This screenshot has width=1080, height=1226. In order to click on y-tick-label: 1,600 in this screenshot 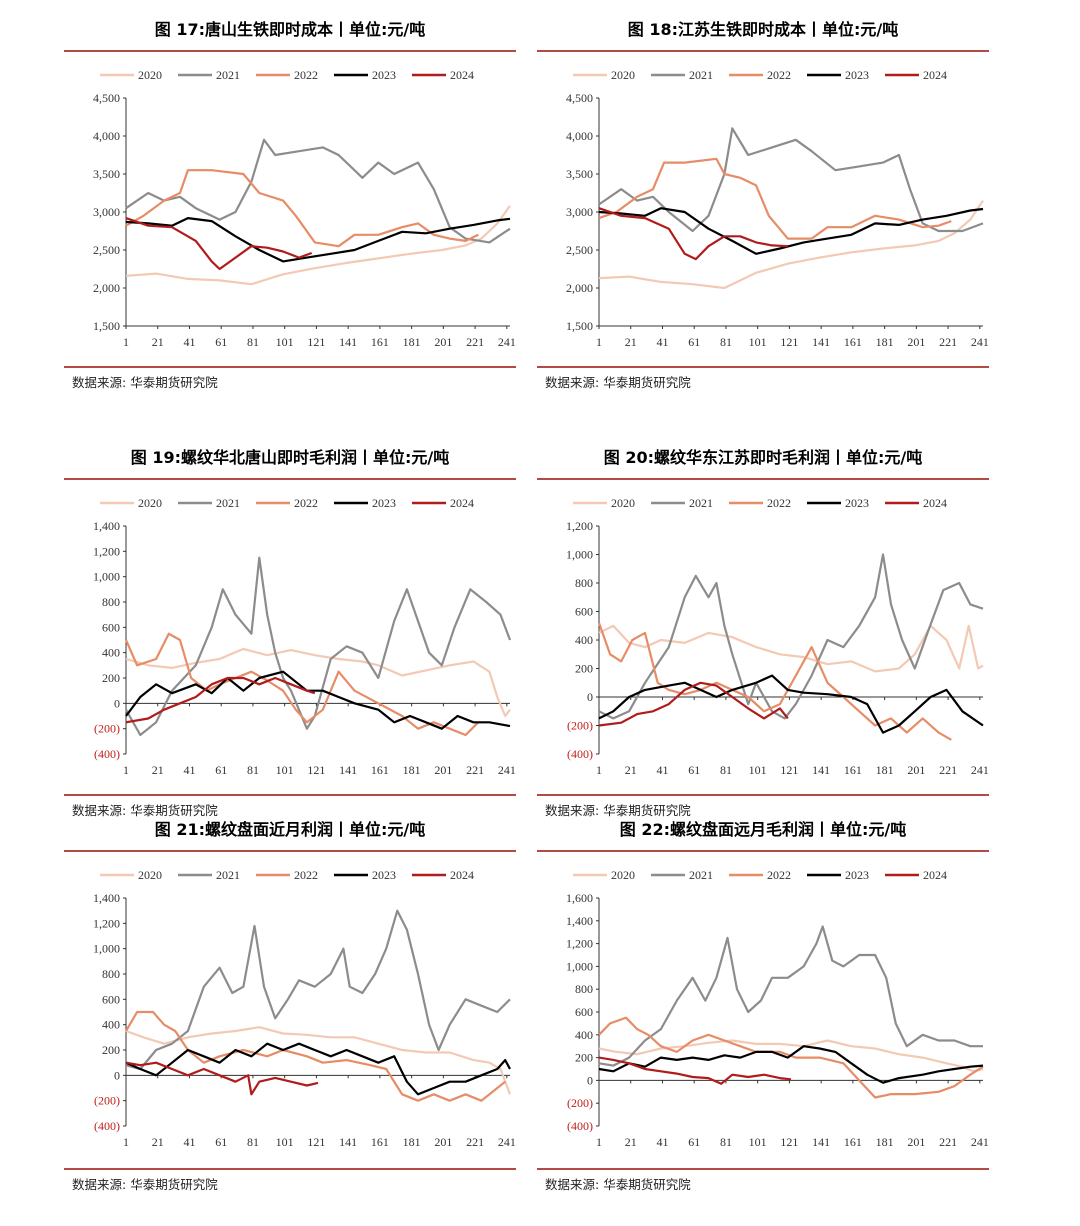, I will do `click(579, 898)`.